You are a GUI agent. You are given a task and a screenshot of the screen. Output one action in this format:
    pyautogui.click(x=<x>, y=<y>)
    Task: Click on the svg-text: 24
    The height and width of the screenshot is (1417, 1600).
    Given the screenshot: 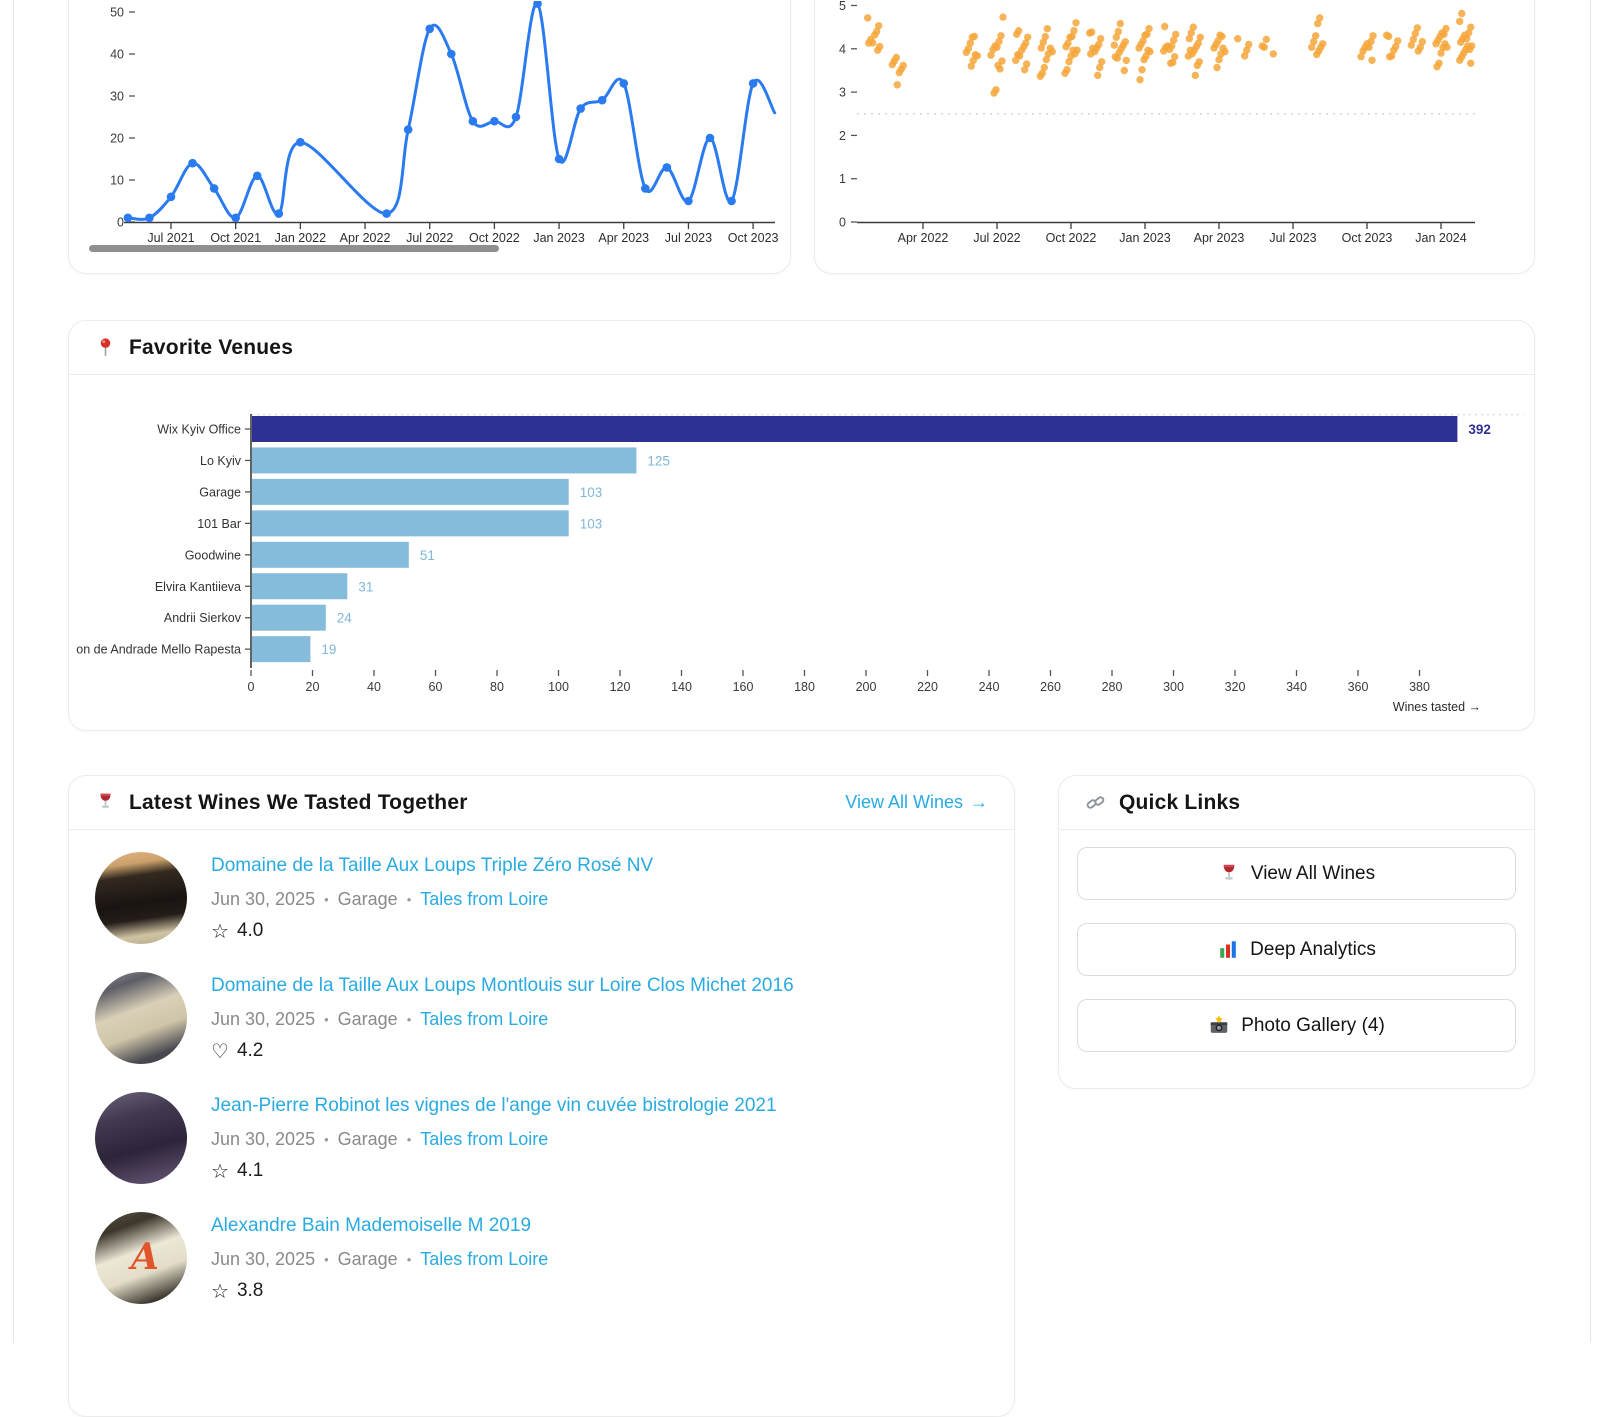 What is the action you would take?
    pyautogui.click(x=345, y=618)
    